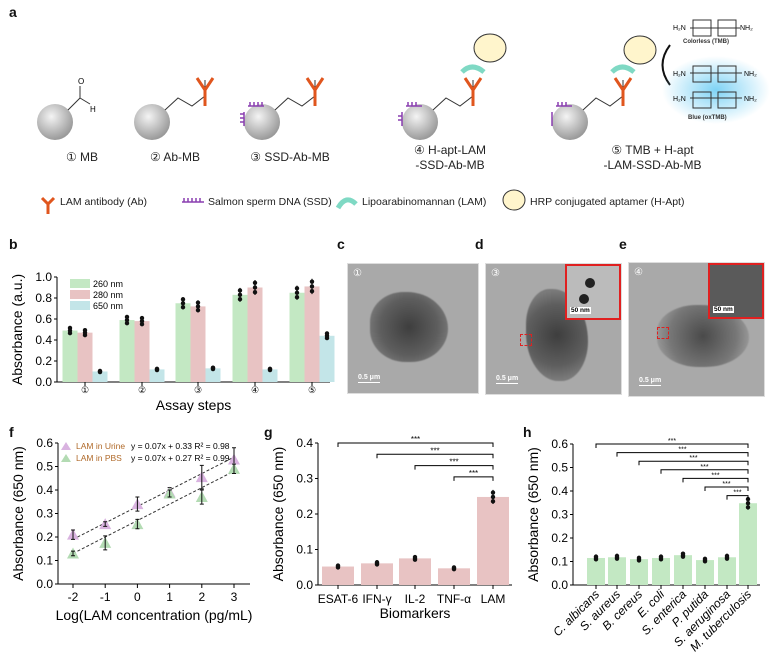 This screenshot has width=770, height=661. What do you see at coordinates (679, 28) in the screenshot?
I see `svg-text: H₂N` at bounding box center [679, 28].